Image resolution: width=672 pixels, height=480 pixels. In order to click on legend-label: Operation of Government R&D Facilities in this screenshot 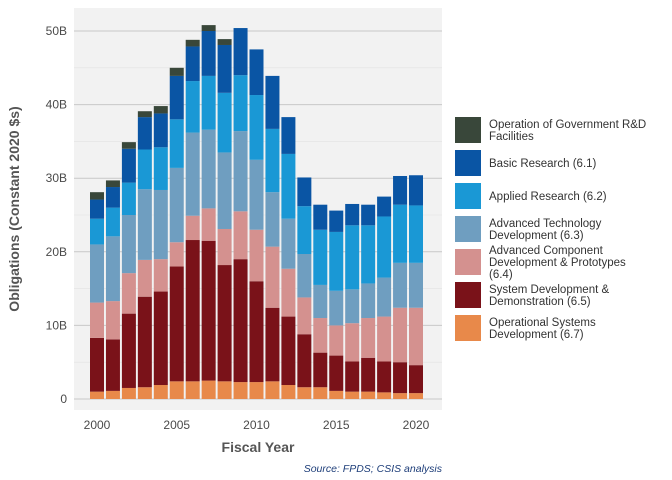, I will do `click(567, 131)`.